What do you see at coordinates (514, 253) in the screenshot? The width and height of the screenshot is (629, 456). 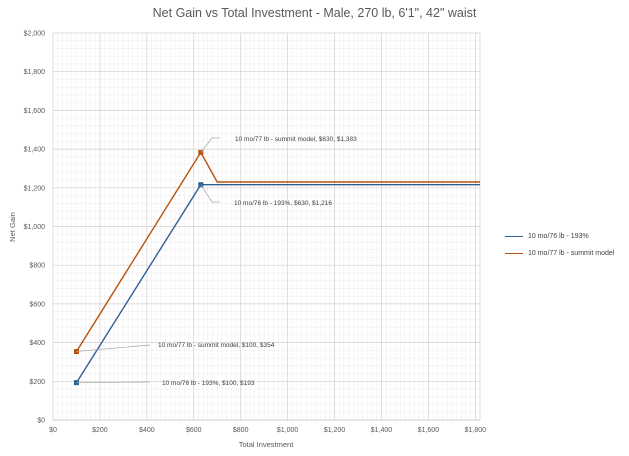 I see `legend-swatch-summit` at bounding box center [514, 253].